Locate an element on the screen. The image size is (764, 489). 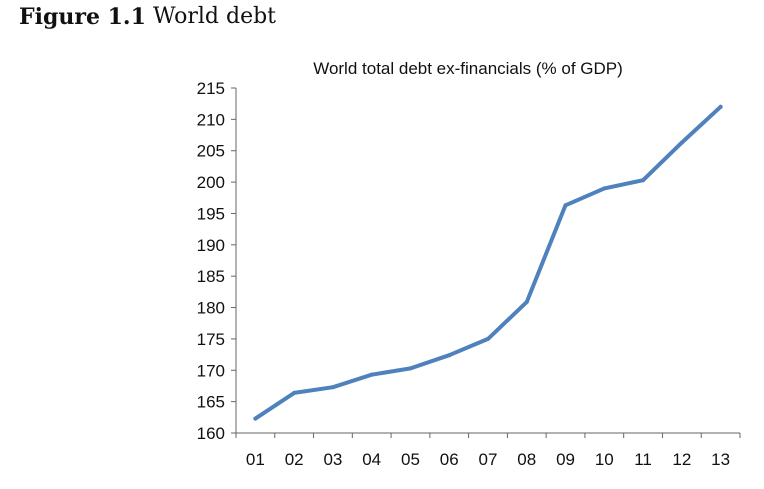
y-tick-label: 160 is located at coordinates (211, 433).